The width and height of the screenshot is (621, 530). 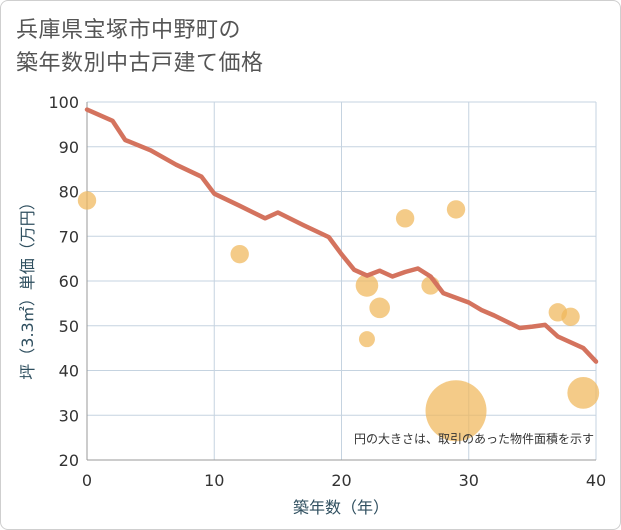 I want to click on x-tick-label: 0, so click(x=87, y=480).